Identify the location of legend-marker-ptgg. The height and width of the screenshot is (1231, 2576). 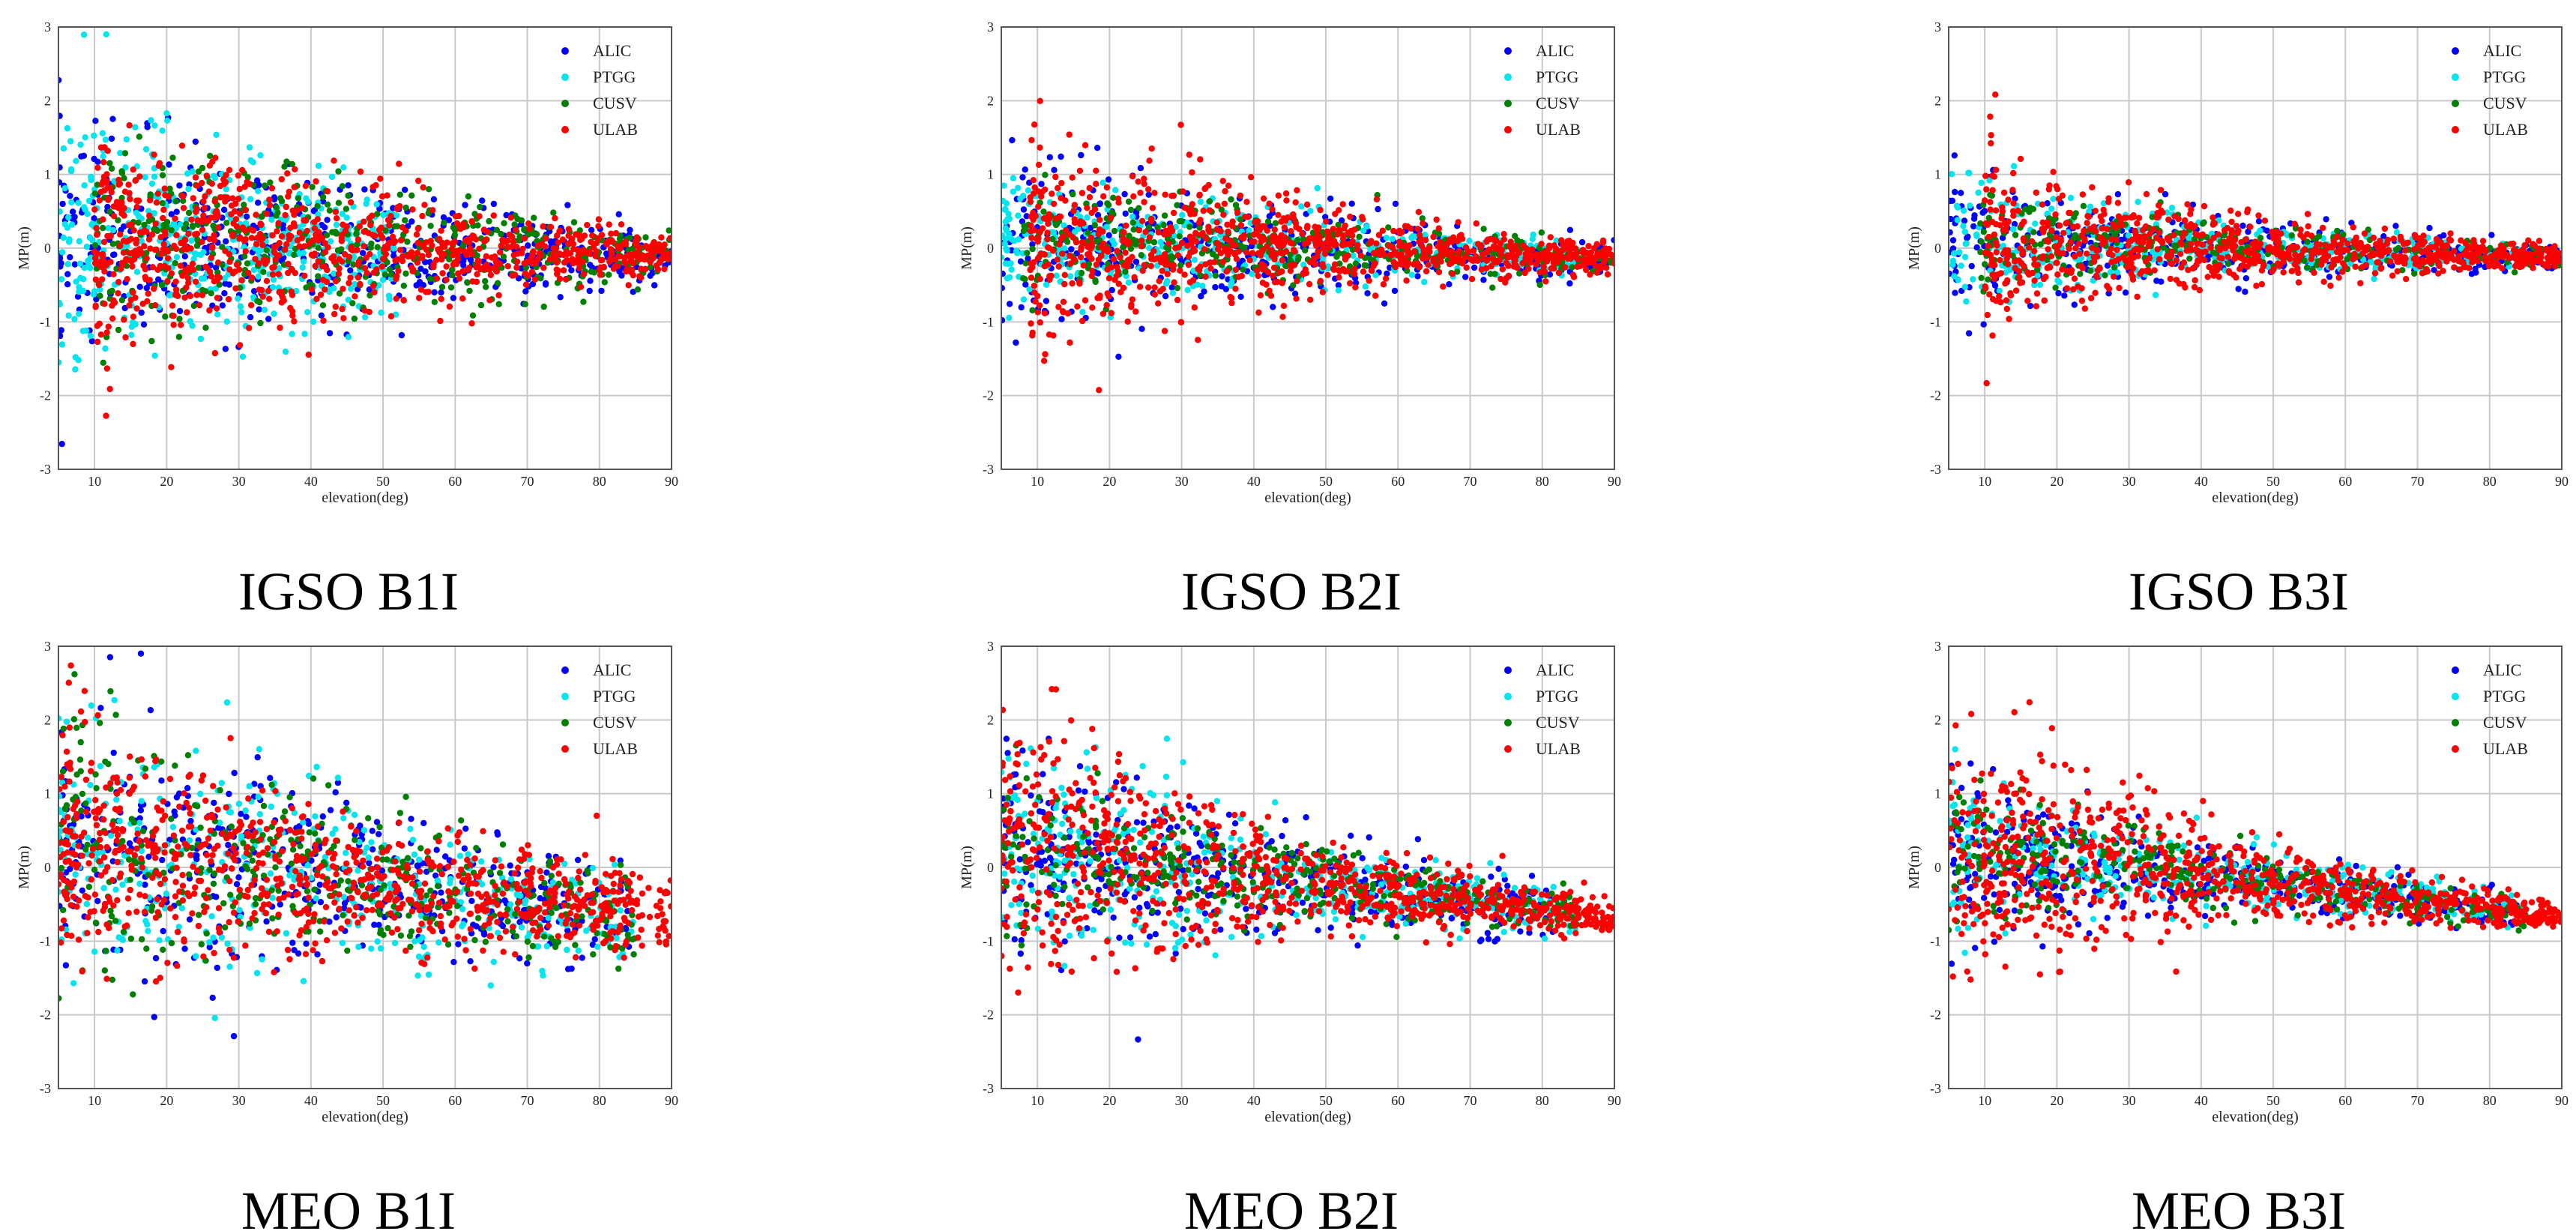
(565, 77).